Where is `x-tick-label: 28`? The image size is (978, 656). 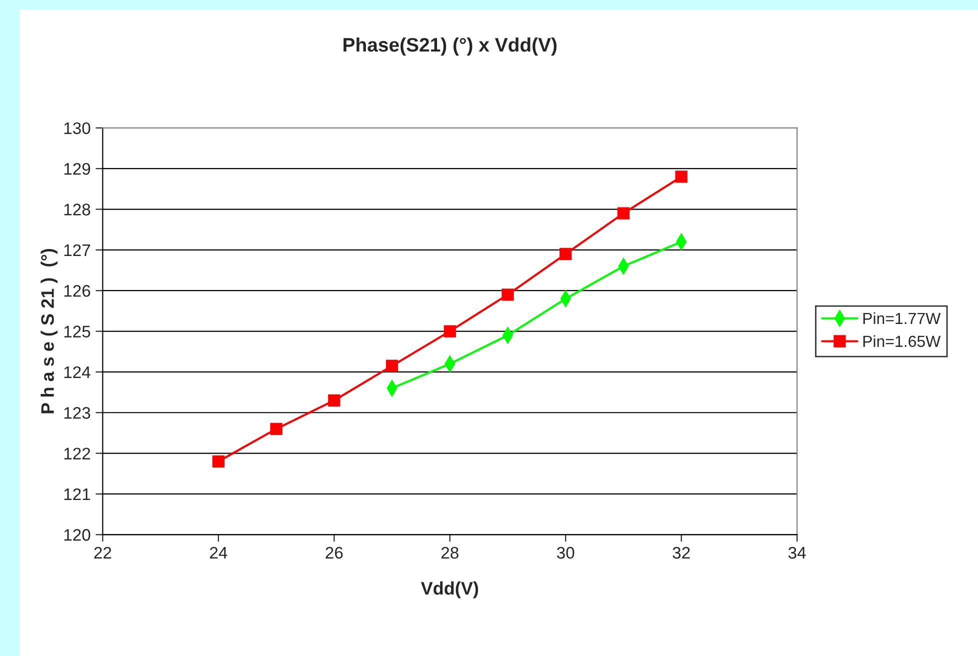 x-tick-label: 28 is located at coordinates (449, 552).